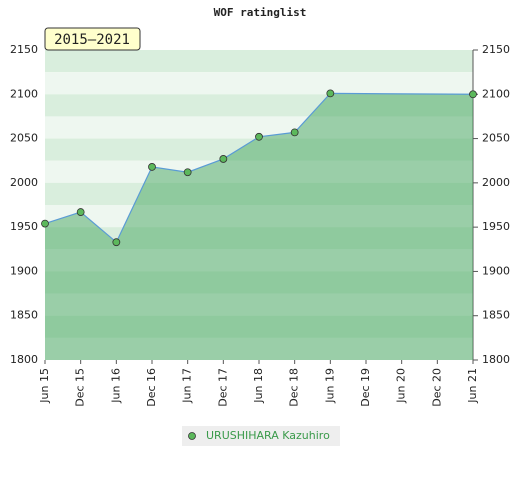  What do you see at coordinates (496, 138) in the screenshot?
I see `y2-tick-label: 2050` at bounding box center [496, 138].